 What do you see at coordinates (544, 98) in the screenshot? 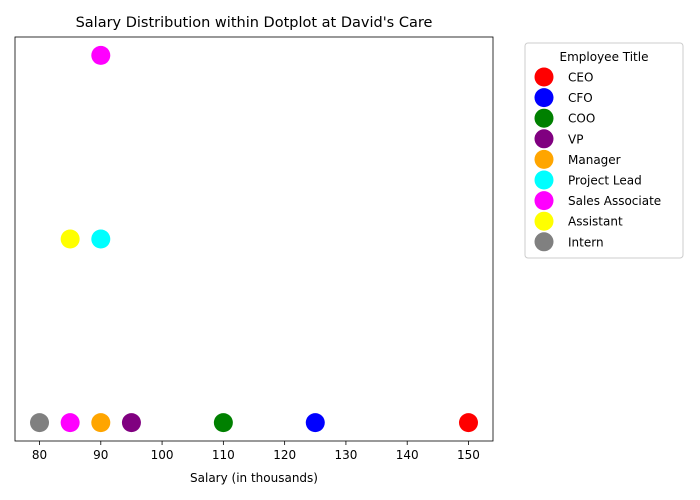
I see `legend-marker-cfo` at bounding box center [544, 98].